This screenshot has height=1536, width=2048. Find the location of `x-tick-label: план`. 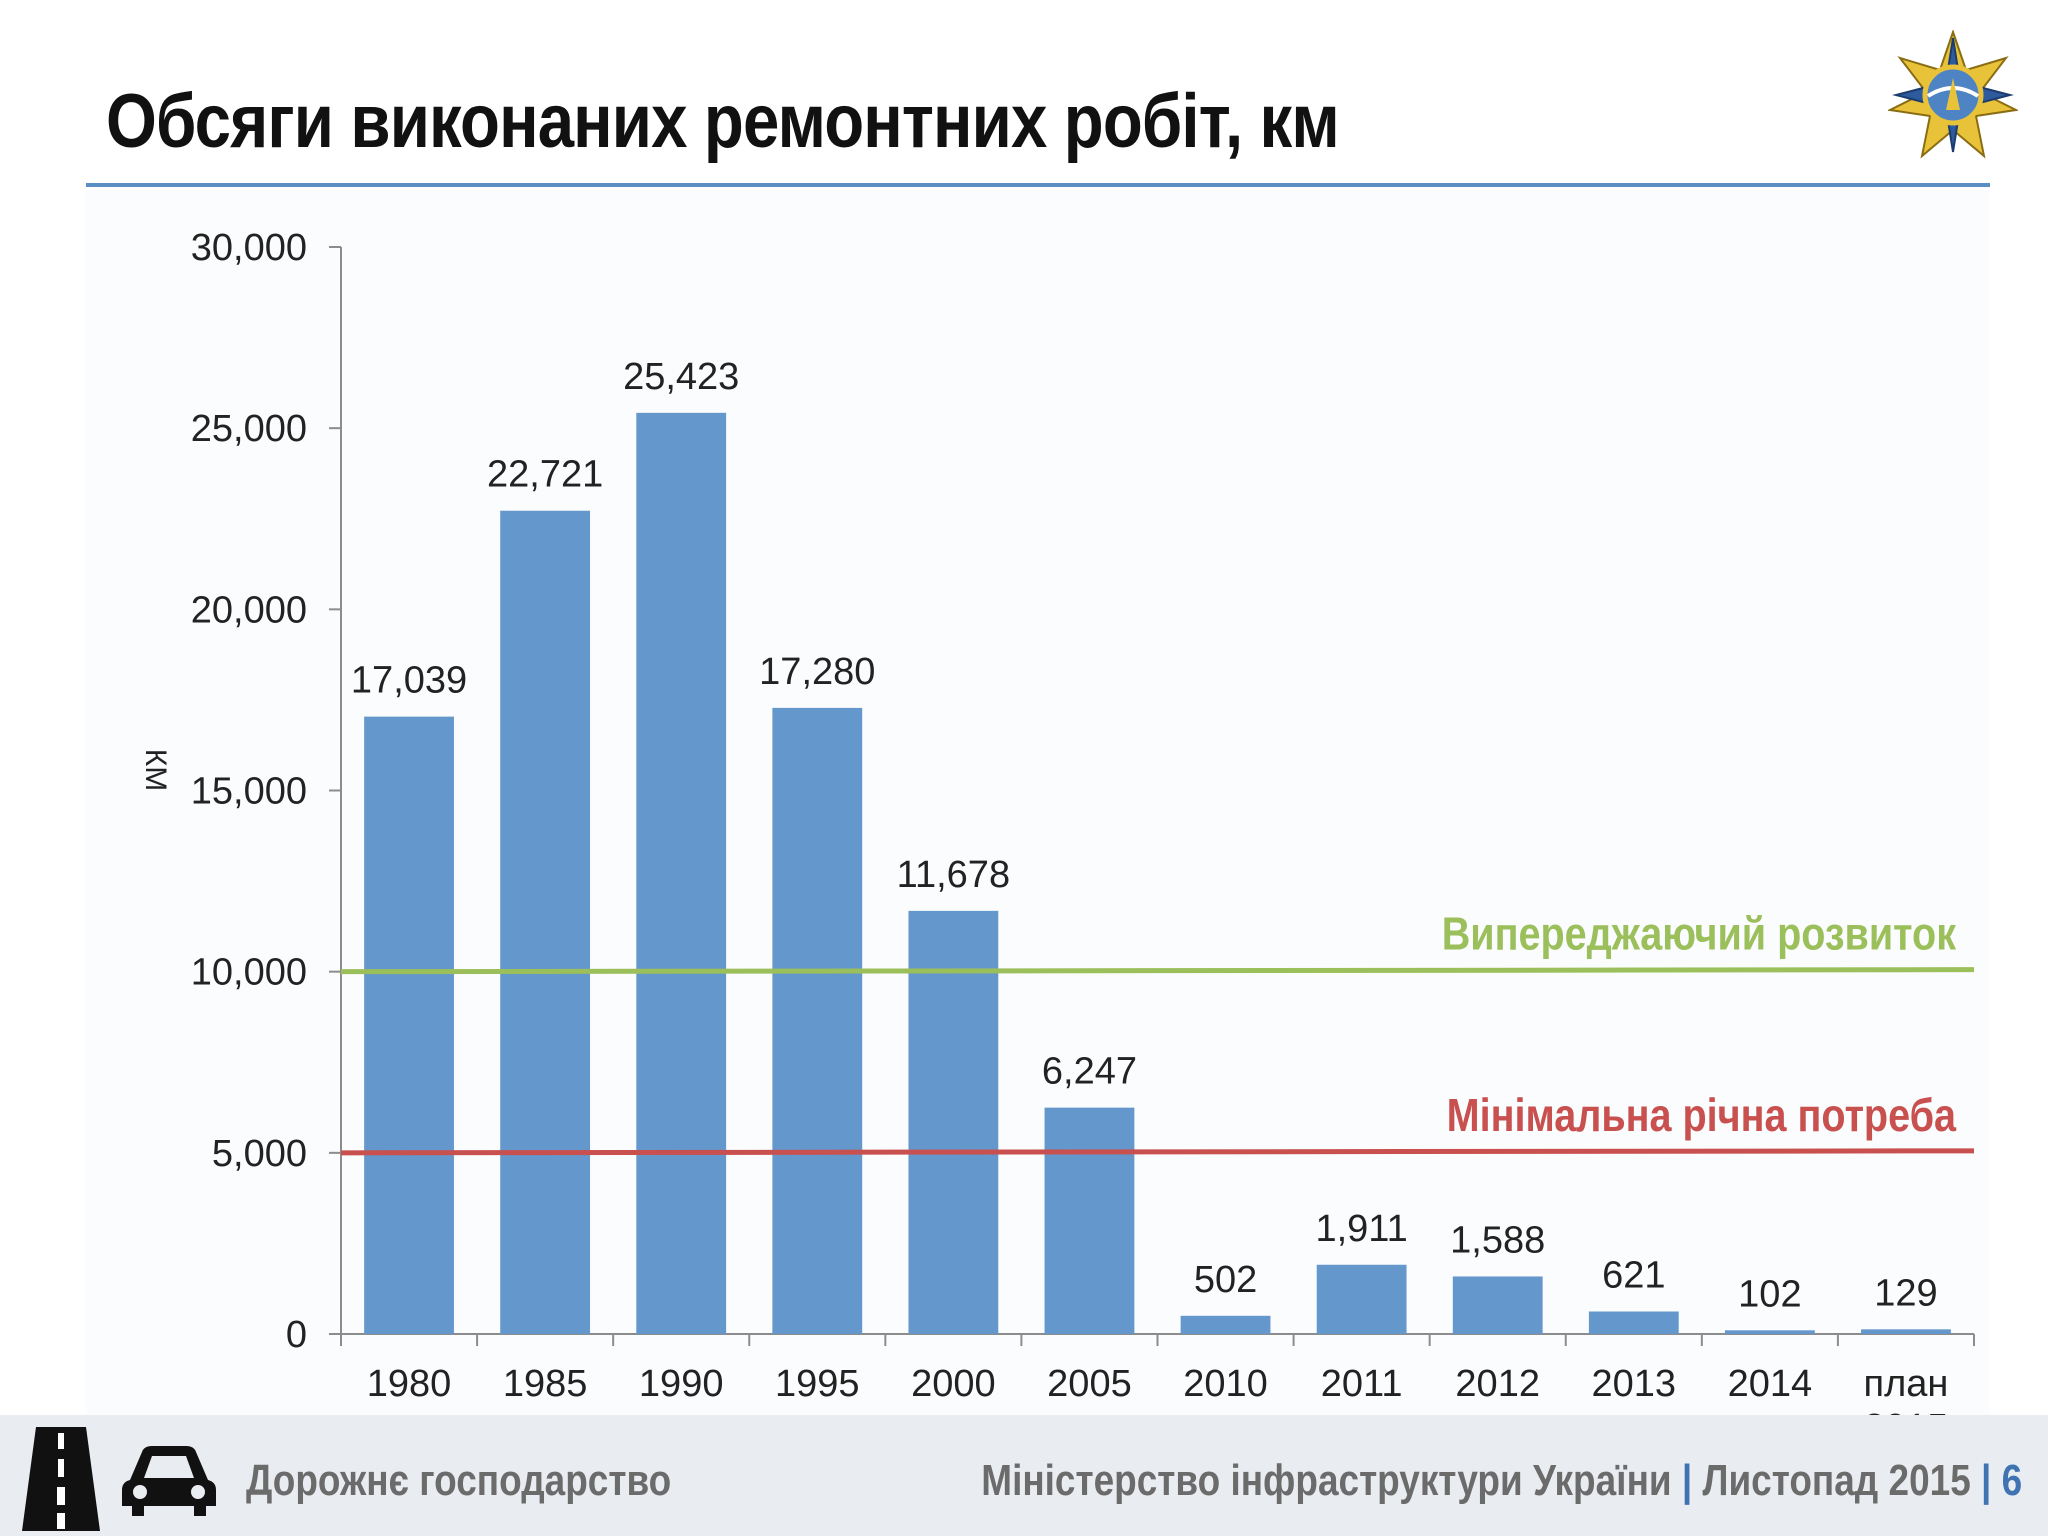

x-tick-label: план is located at coordinates (1906, 1384).